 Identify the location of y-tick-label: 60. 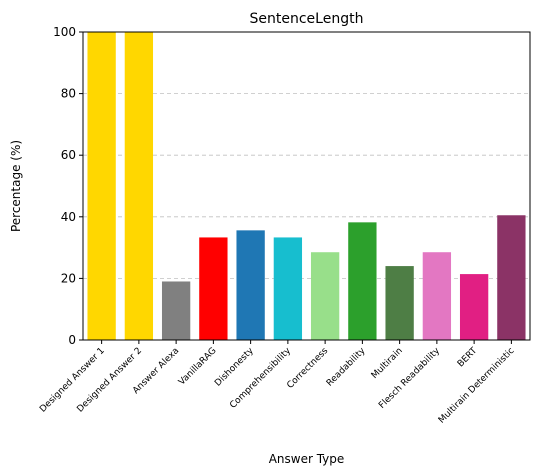
(68, 155).